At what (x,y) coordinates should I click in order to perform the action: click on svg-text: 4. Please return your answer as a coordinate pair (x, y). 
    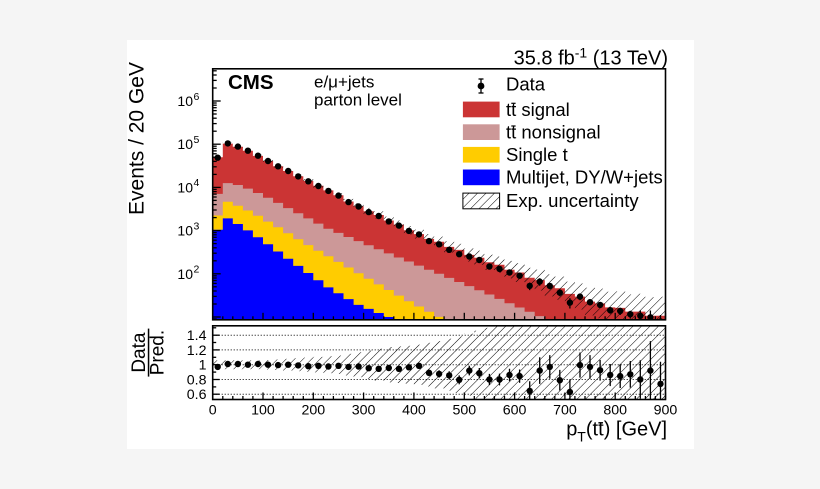
    Looking at the image, I should click on (197, 183).